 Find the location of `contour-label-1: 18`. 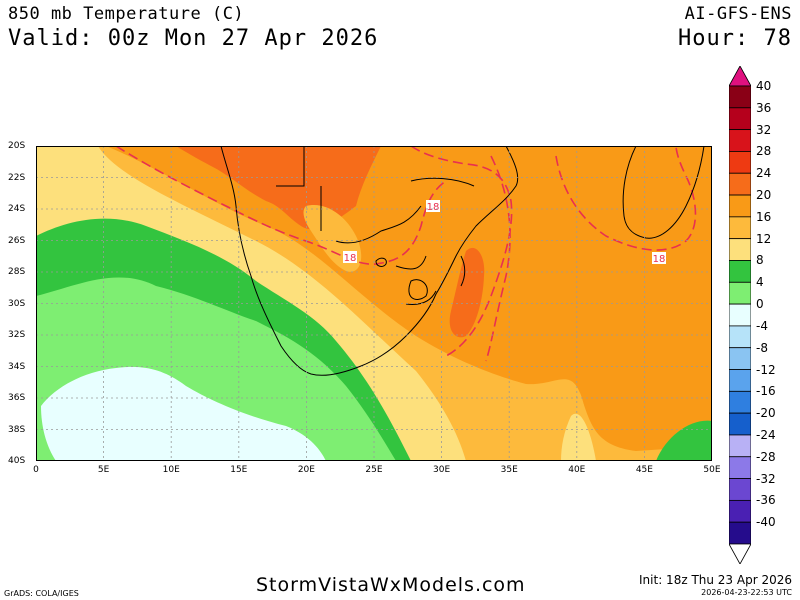

contour-label-1: 18 is located at coordinates (433, 206).